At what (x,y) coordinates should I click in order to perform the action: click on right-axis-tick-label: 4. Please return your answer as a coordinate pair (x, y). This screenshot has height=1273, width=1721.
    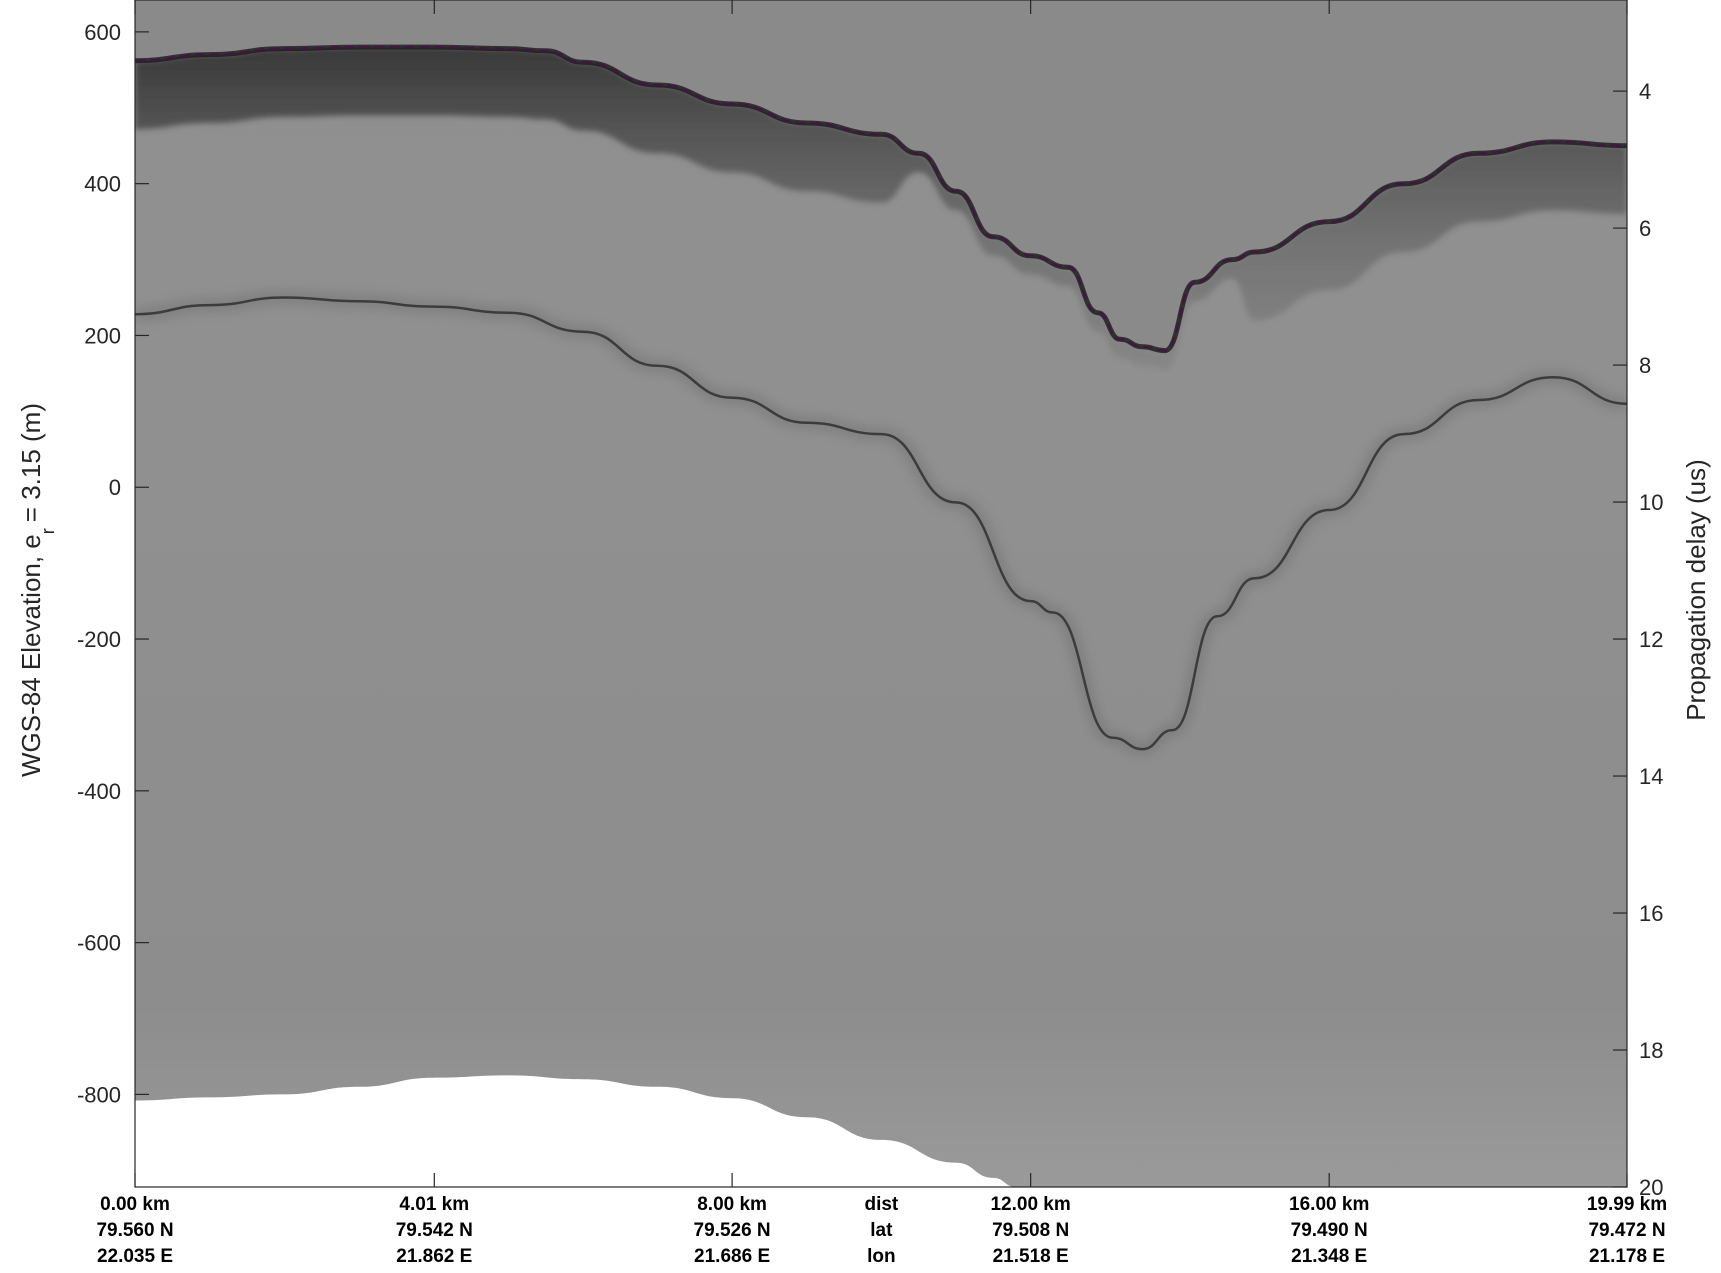
    Looking at the image, I should click on (1645, 91).